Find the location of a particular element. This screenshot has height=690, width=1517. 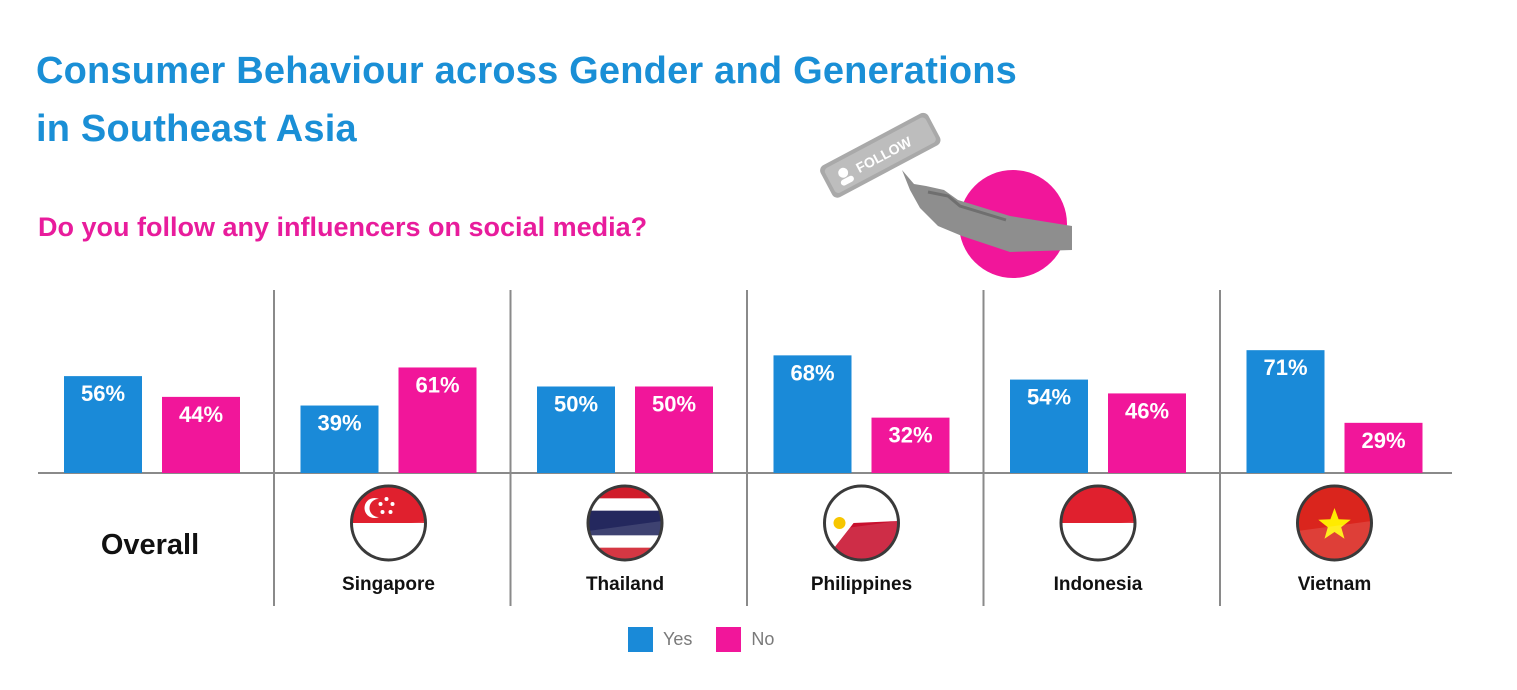

follow-hand-illustration: FOLLOW is located at coordinates (946, 195).